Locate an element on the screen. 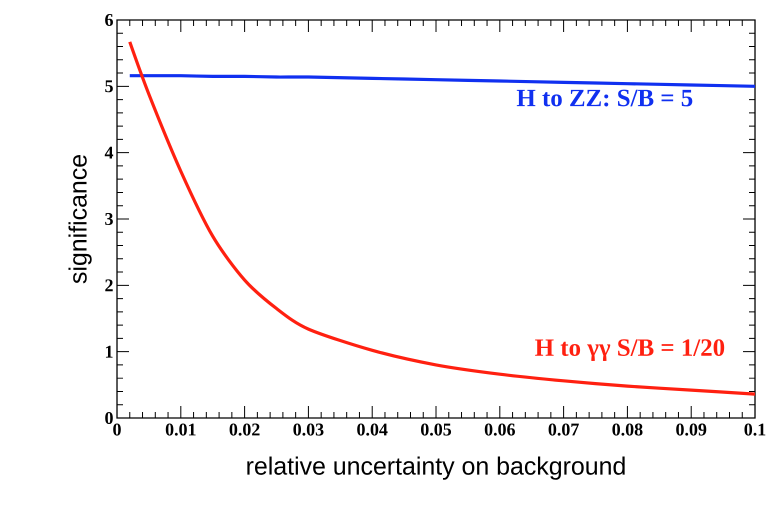  x-tick-label: 0.02 is located at coordinates (245, 430).